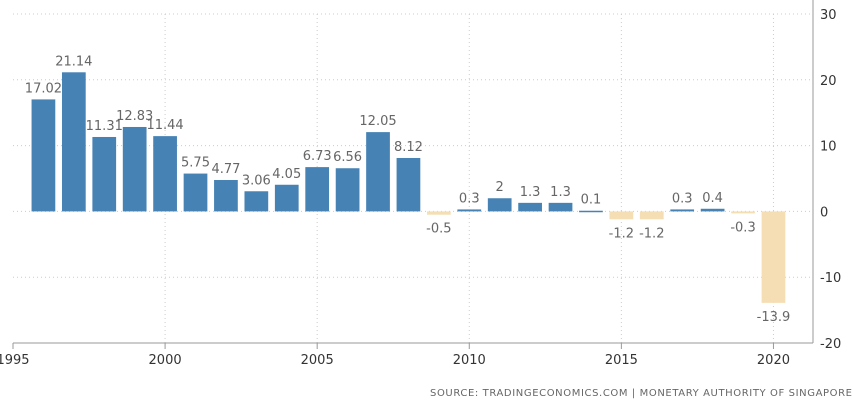 This screenshot has width=853, height=414. What do you see at coordinates (712, 198) in the screenshot?
I see `bar-data-label: 0.4` at bounding box center [712, 198].